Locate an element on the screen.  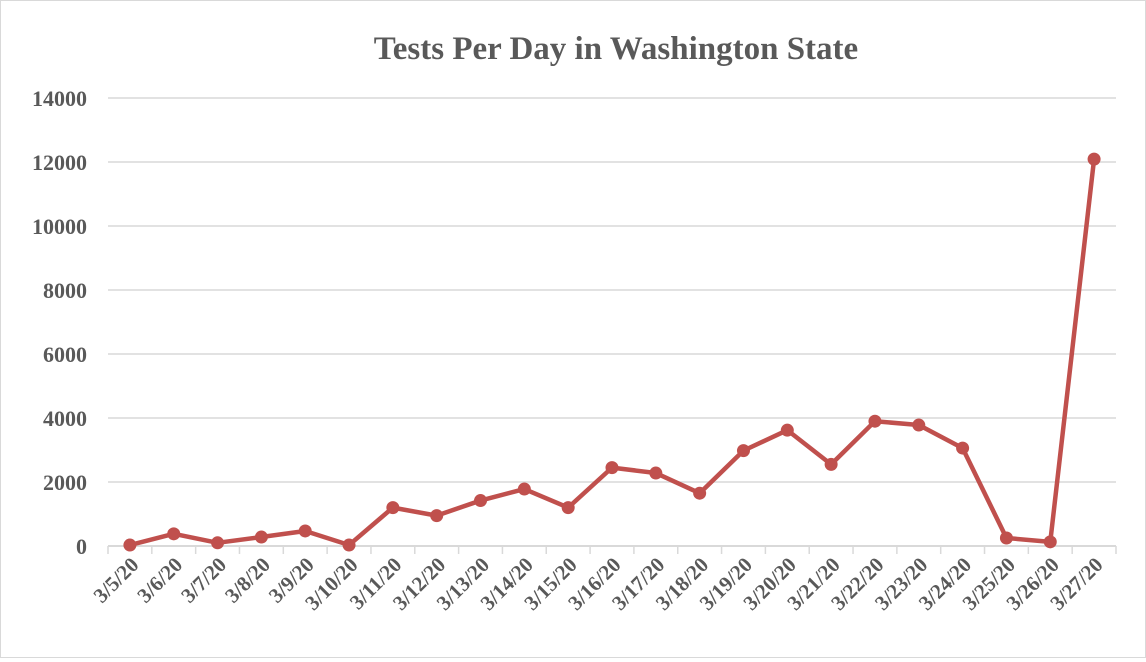
y-tick-label: 12000 is located at coordinates (59, 162).